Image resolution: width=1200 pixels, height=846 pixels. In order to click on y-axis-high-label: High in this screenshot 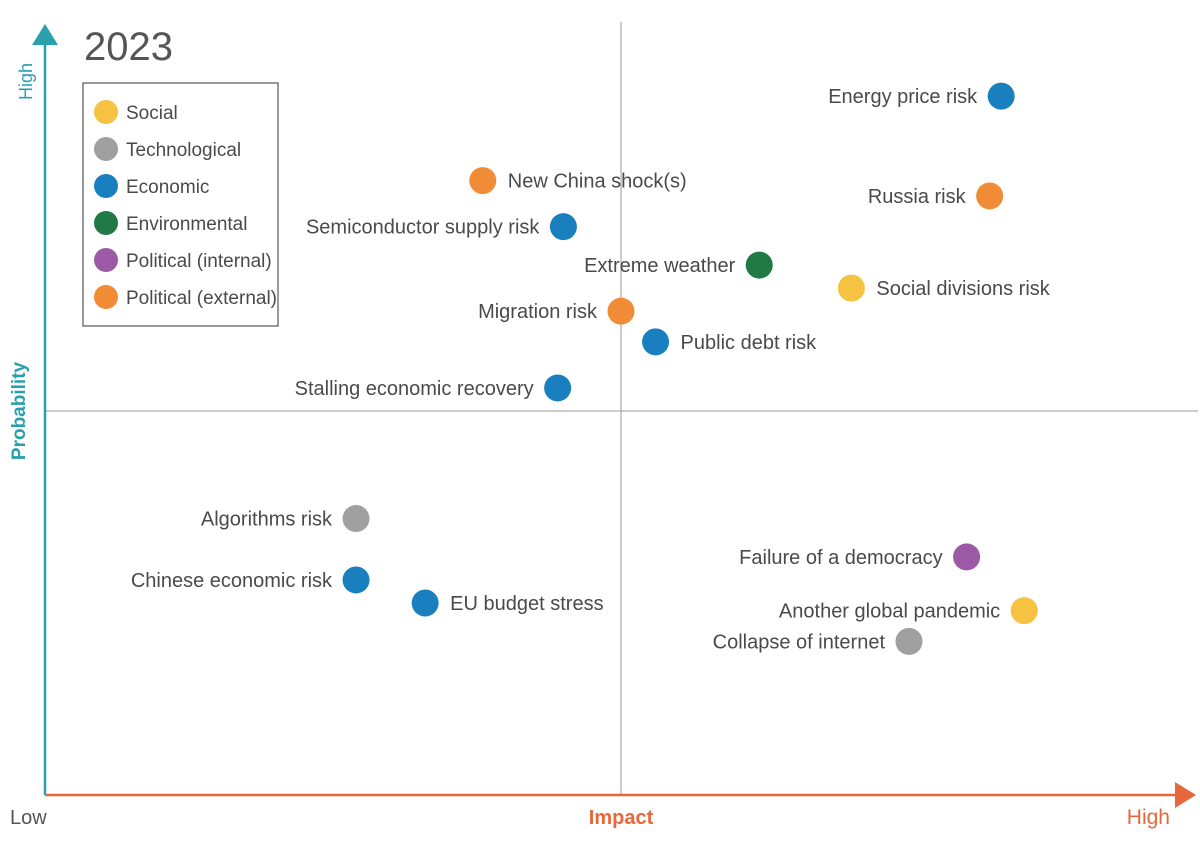, I will do `click(26, 81)`.